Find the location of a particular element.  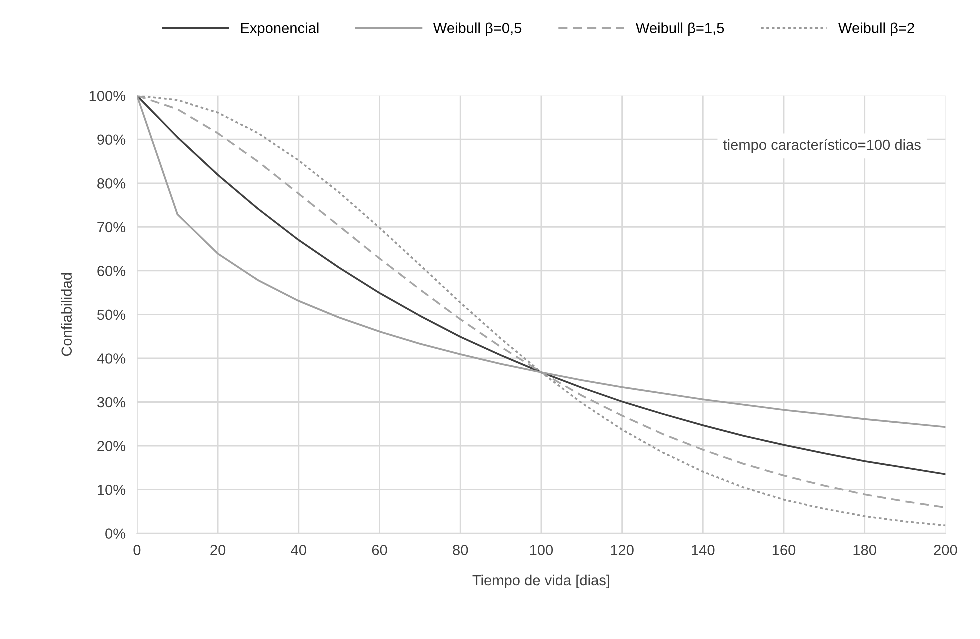

x-tick-label: 40 is located at coordinates (298, 550).